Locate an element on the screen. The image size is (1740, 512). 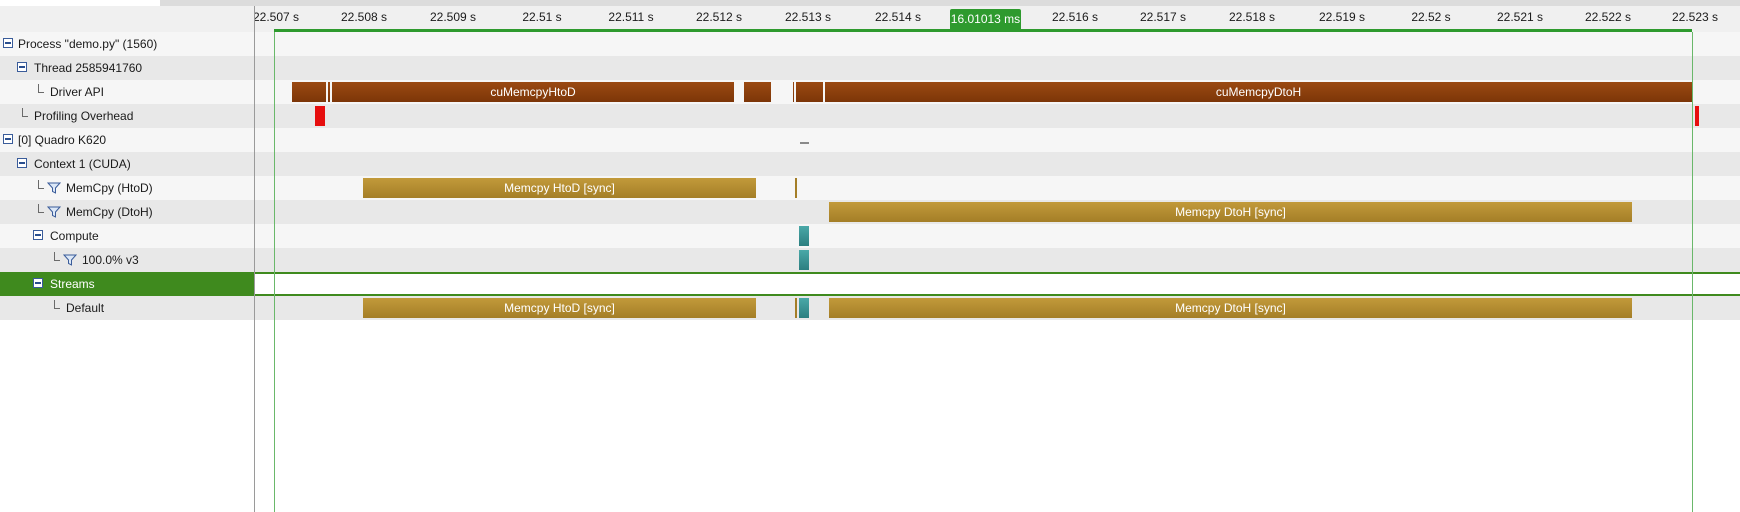
lane-default-stream: Memcpy HtoD [sync] Memcpy DtoH [sync] is located at coordinates (997, 308).